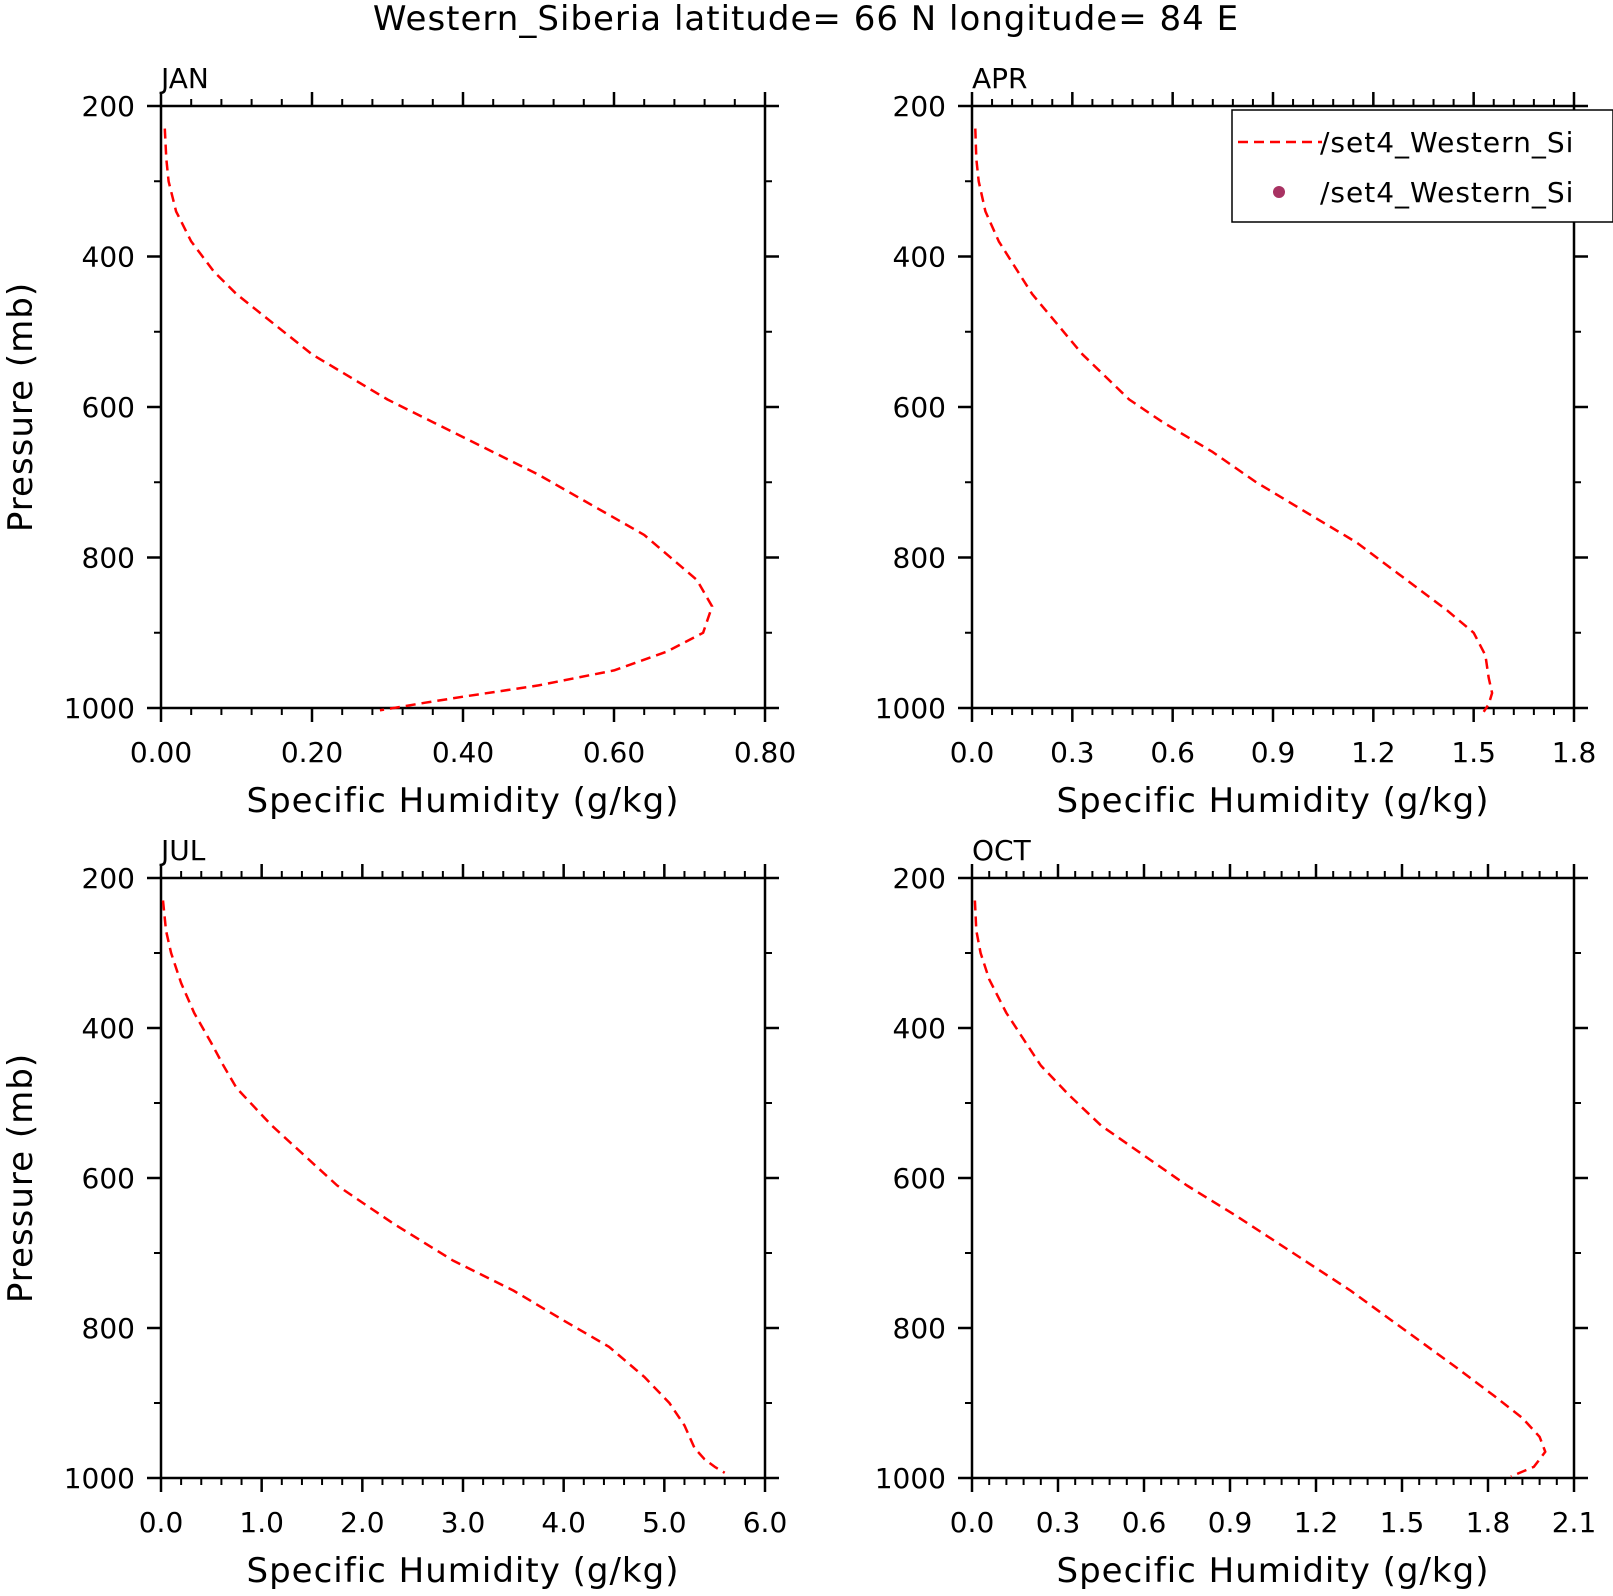 The image size is (1613, 1596). Describe the element at coordinates (765, 1522) in the screenshot. I see `x-tick-label: 6.0` at that location.